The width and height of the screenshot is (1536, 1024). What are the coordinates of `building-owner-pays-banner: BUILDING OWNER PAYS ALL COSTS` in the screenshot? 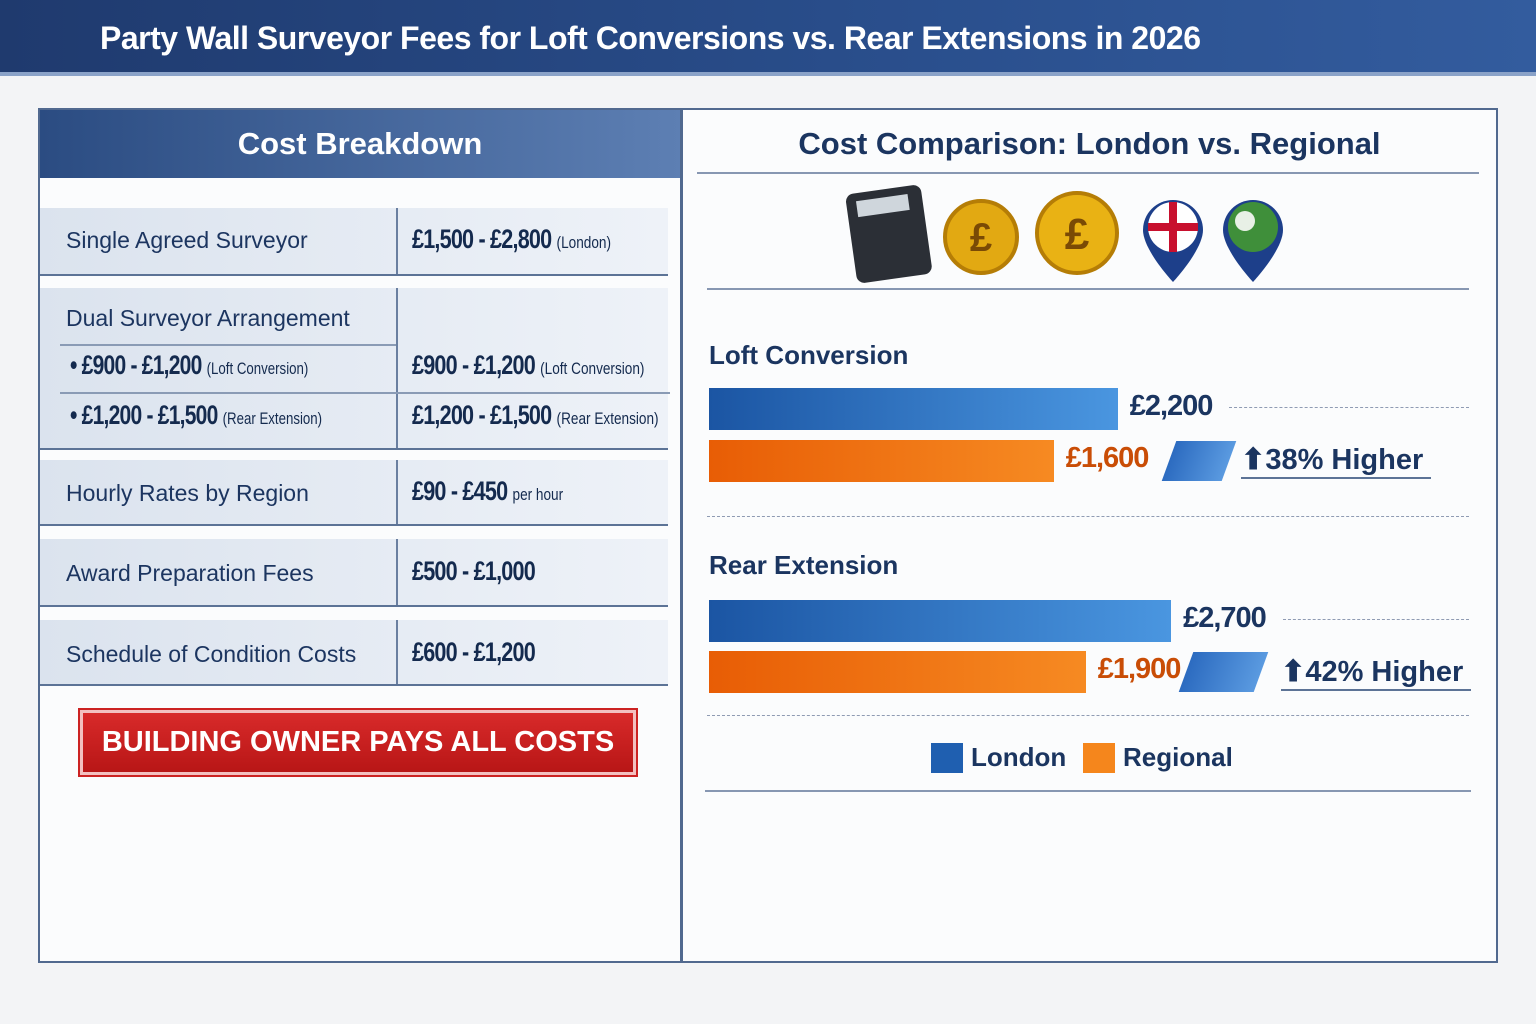 It's located at (358, 742).